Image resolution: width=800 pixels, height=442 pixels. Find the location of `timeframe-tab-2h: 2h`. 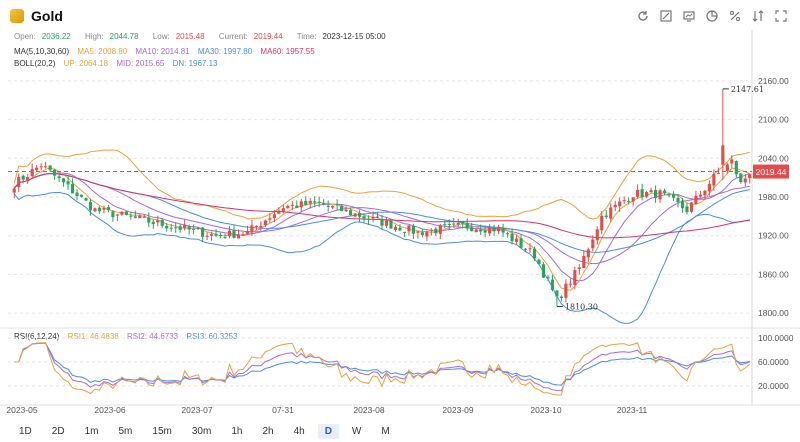

timeframe-tab-2h: 2h is located at coordinates (268, 431).